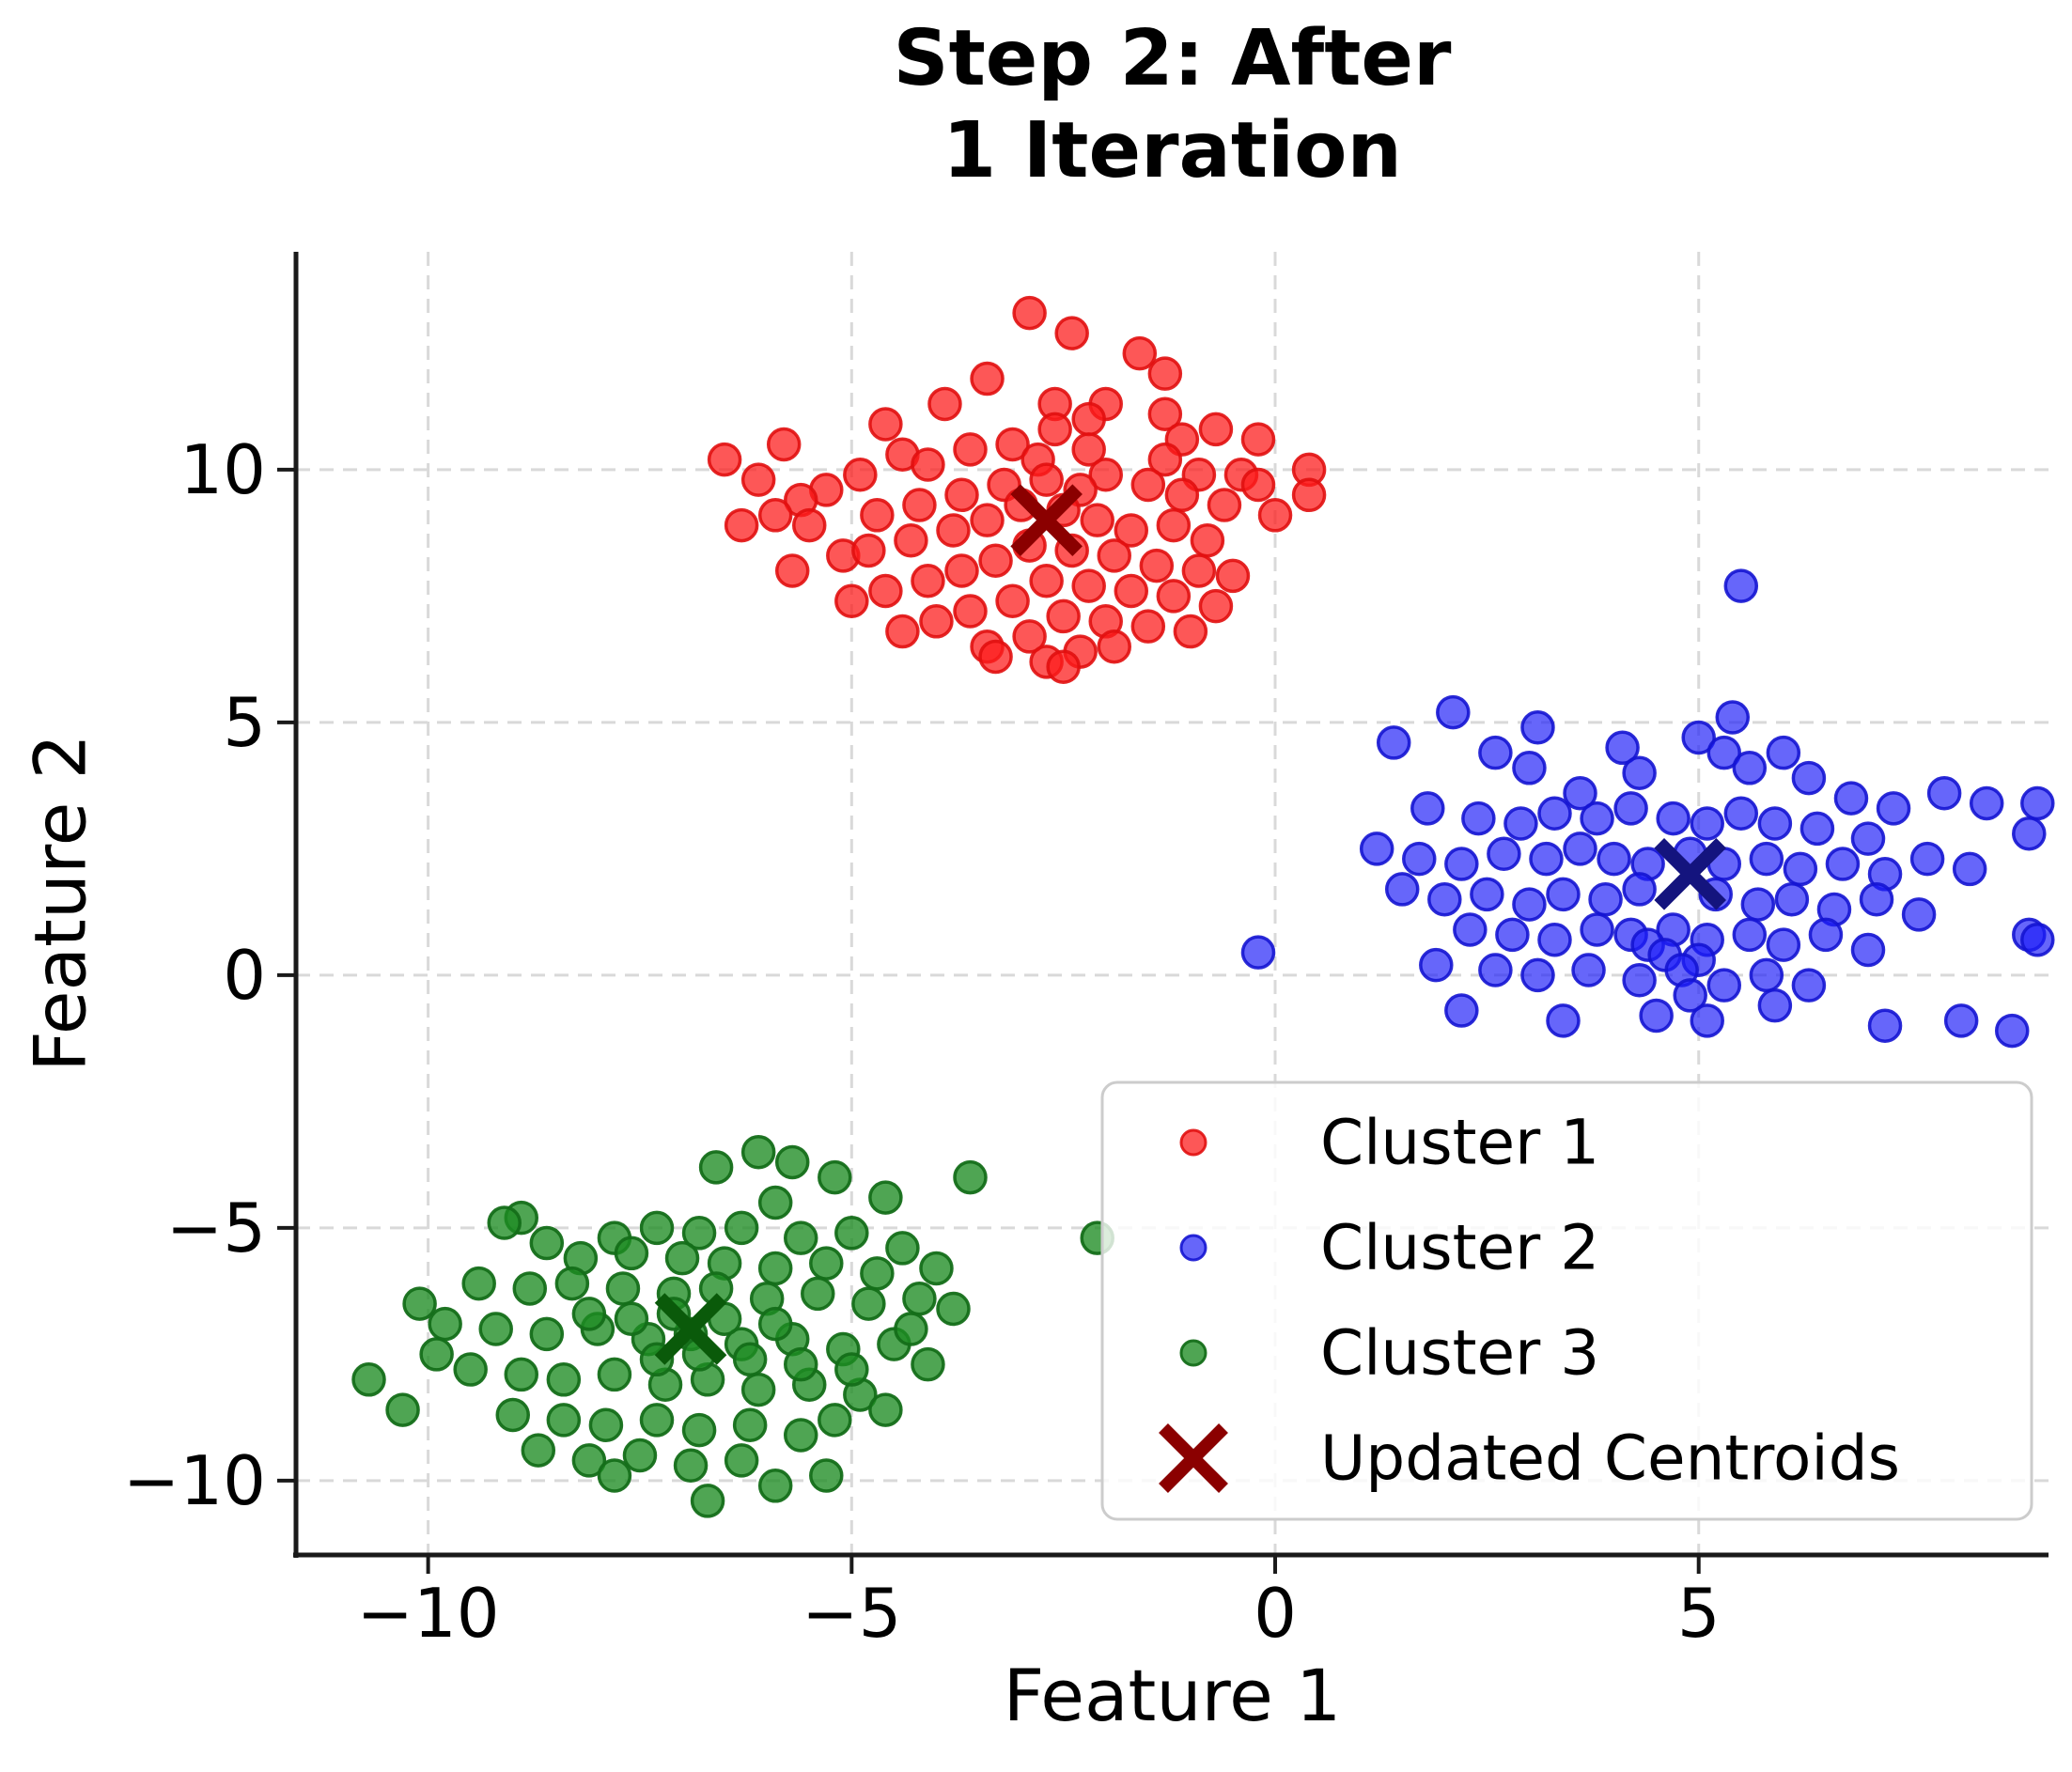 The height and width of the screenshot is (1772, 2072). I want to click on x-tick-label: −10, so click(429, 1613).